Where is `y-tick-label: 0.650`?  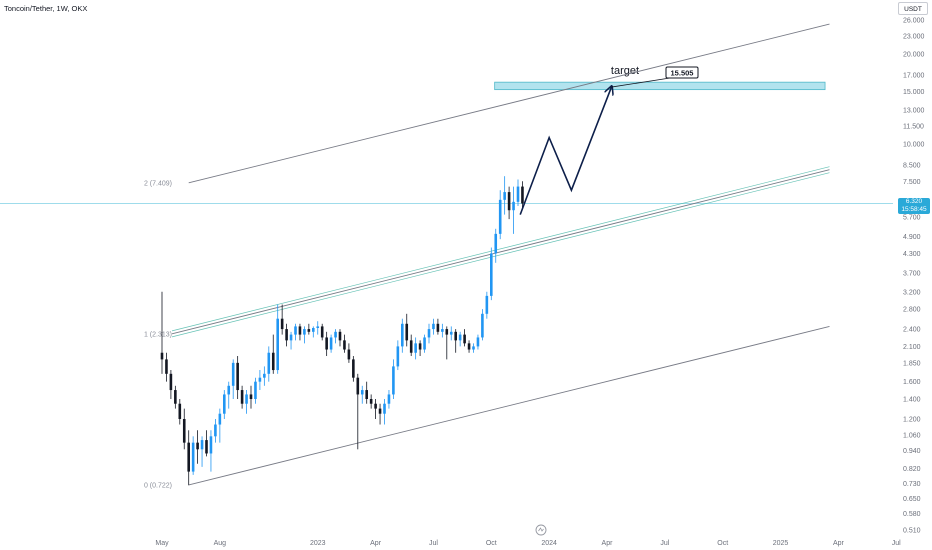 y-tick-label: 0.650 is located at coordinates (912, 499).